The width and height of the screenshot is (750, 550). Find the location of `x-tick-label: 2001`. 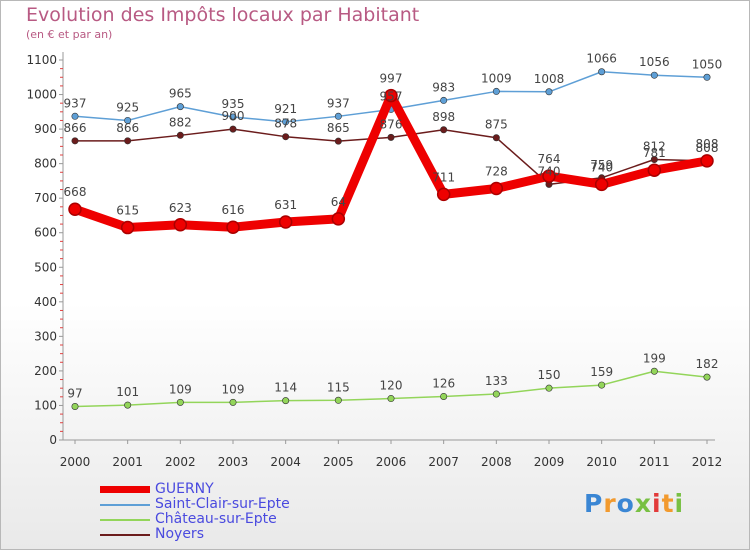

x-tick-label: 2001 is located at coordinates (127, 462).